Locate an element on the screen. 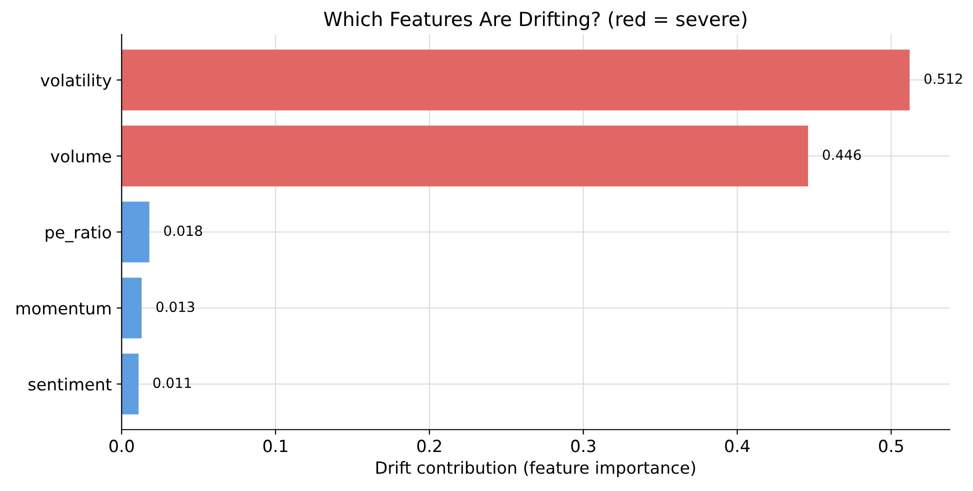  data-label: 0.013 is located at coordinates (175, 307).